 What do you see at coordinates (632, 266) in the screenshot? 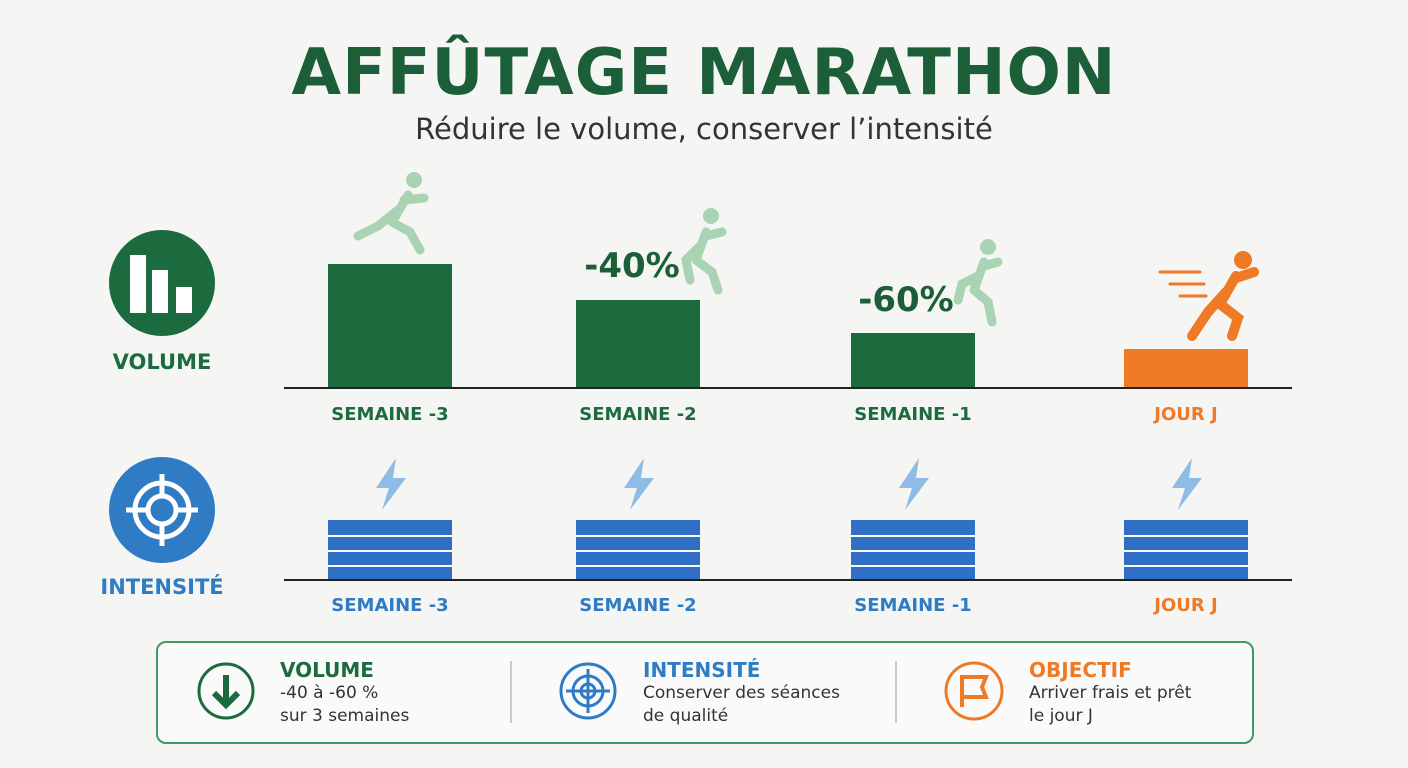
I see `annotation: -40%` at bounding box center [632, 266].